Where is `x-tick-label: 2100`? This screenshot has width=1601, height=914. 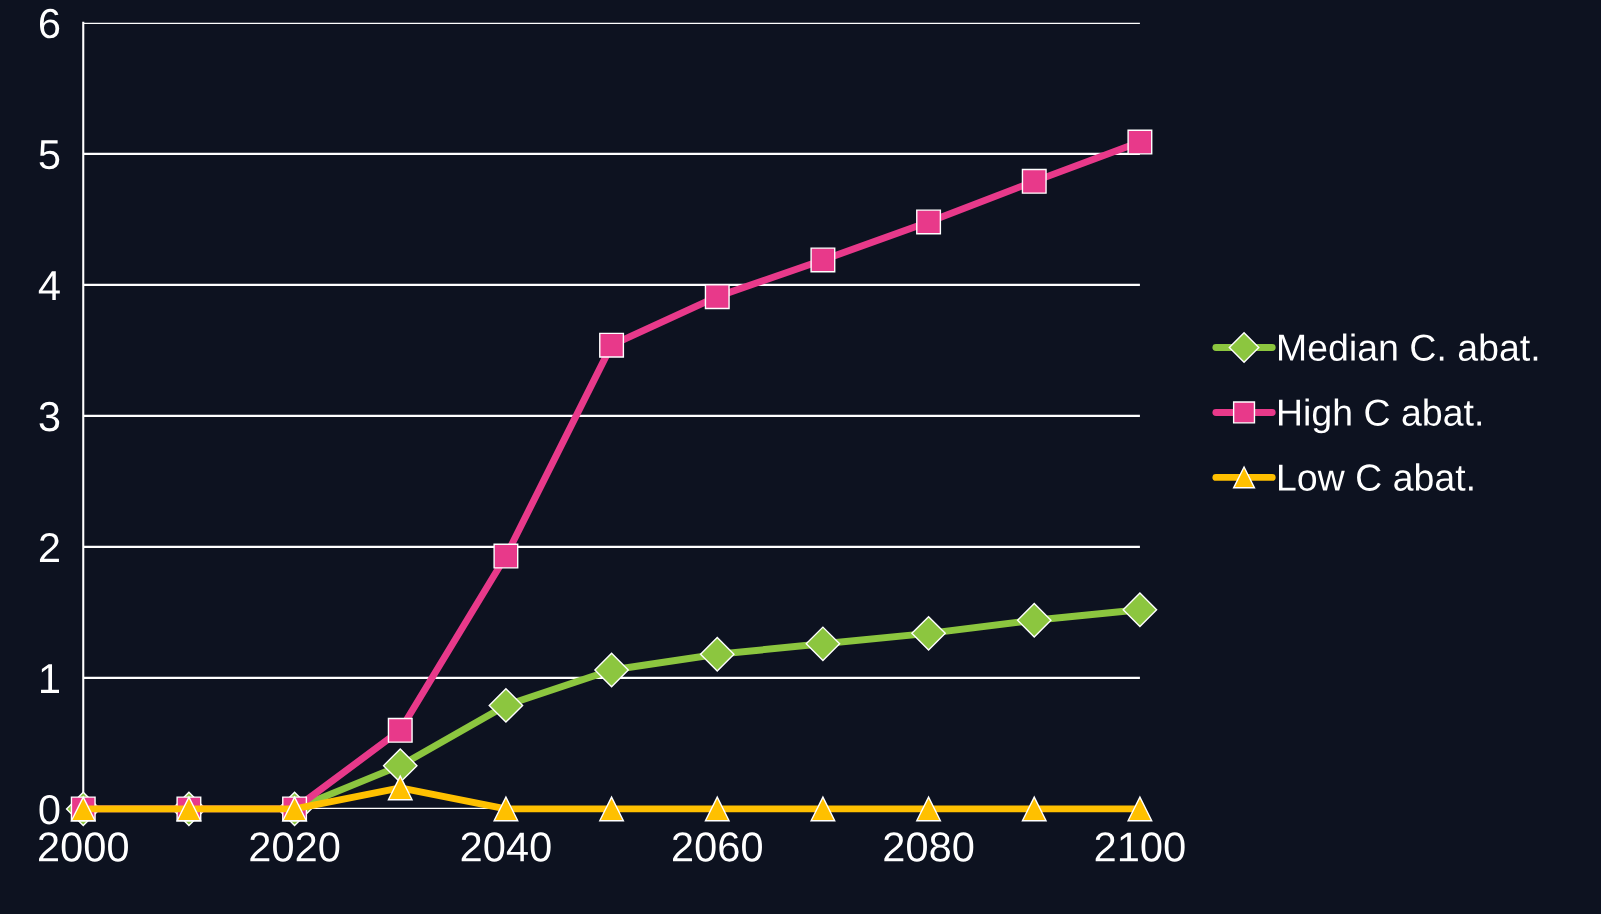 x-tick-label: 2100 is located at coordinates (1140, 847).